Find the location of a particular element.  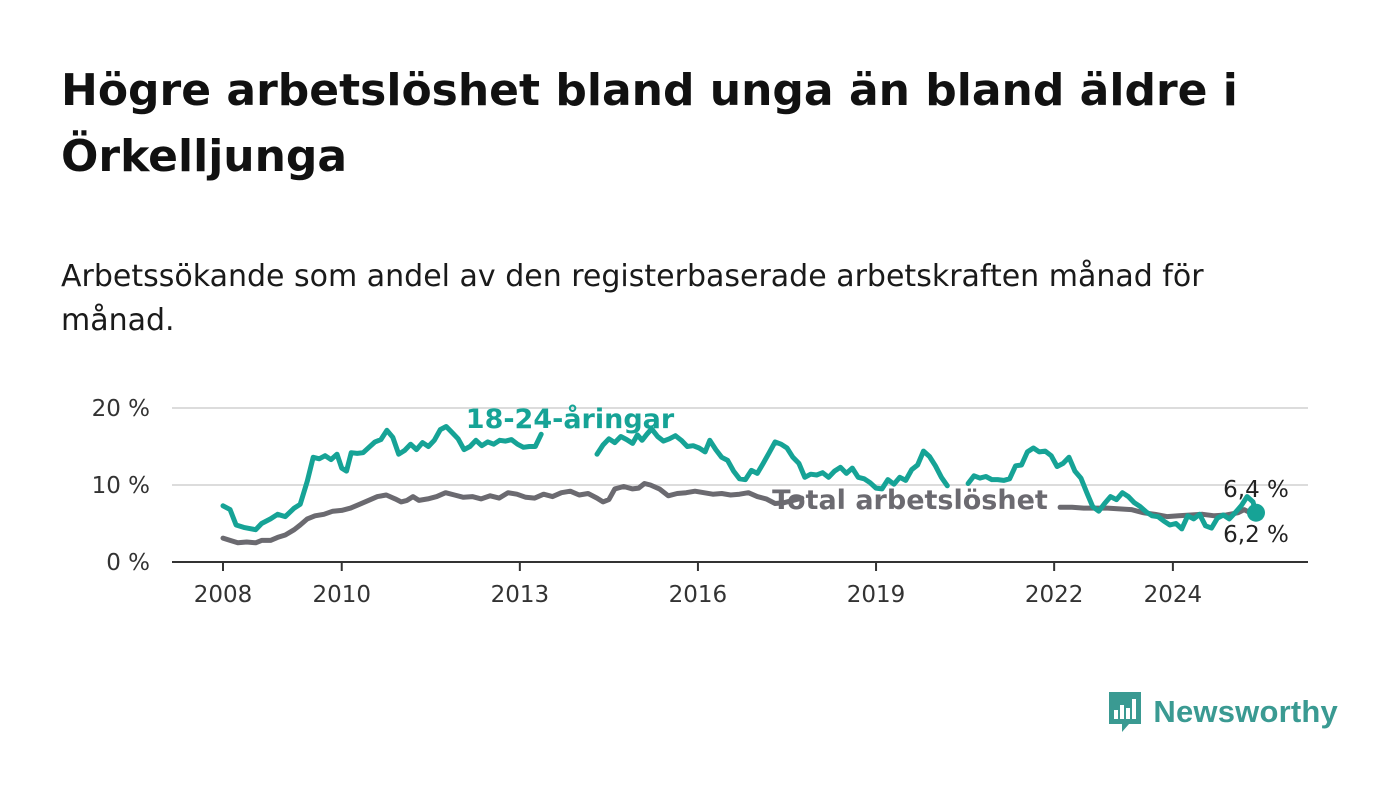

series-line-total is located at coordinates (739, 513).